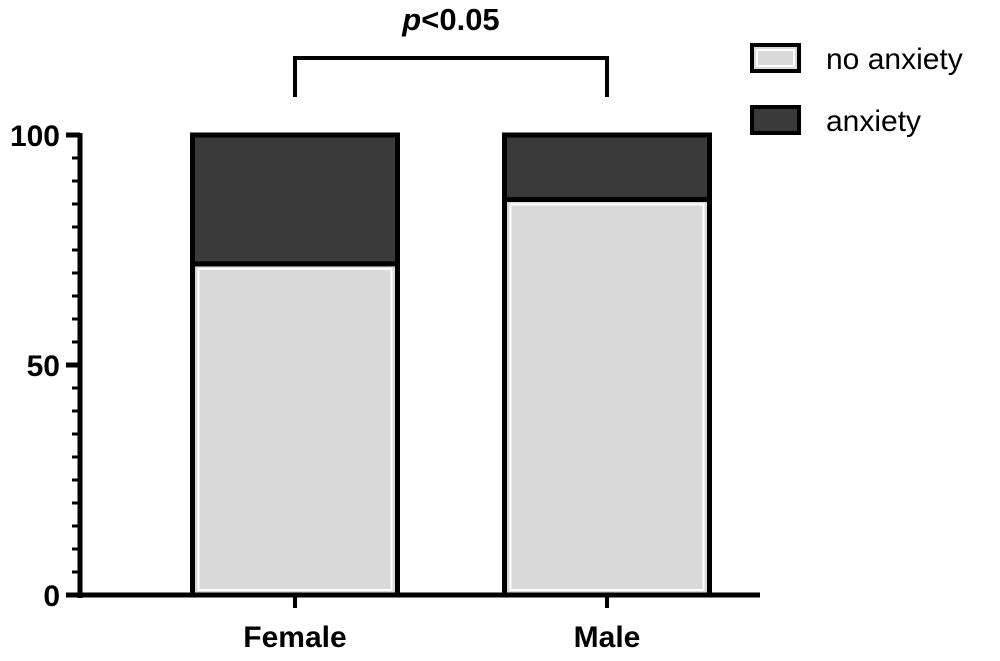 The image size is (1000, 661). I want to click on legend-swatch-highlight, so click(775, 58).